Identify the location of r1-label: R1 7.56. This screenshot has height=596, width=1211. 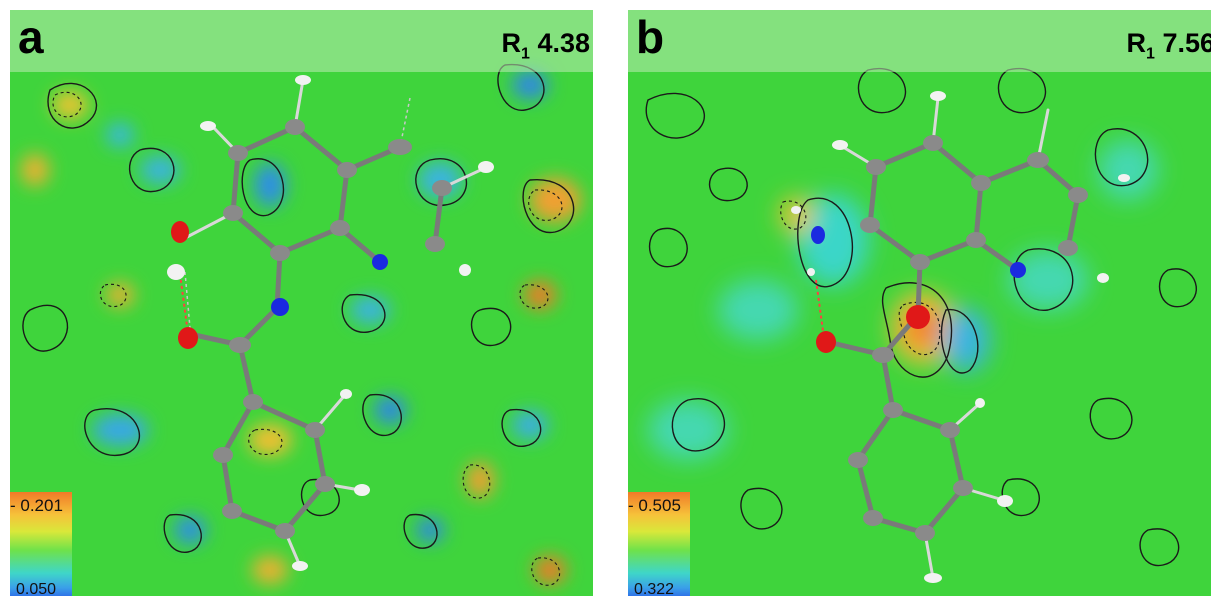
(1168, 45).